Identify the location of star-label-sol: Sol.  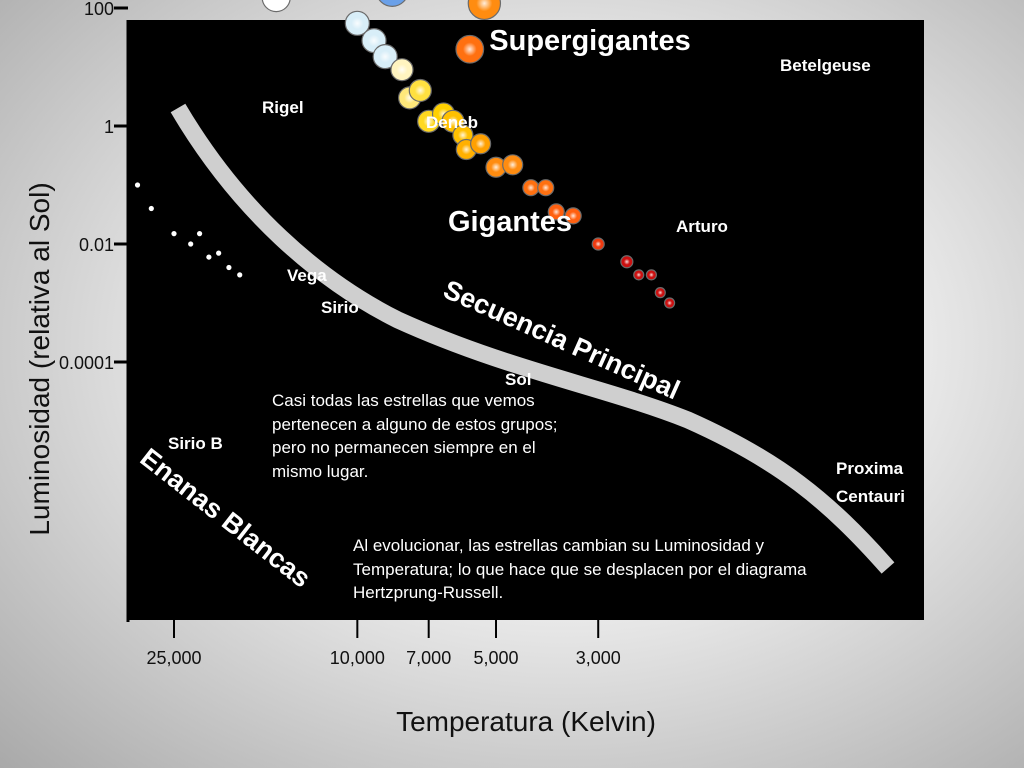
(518, 379).